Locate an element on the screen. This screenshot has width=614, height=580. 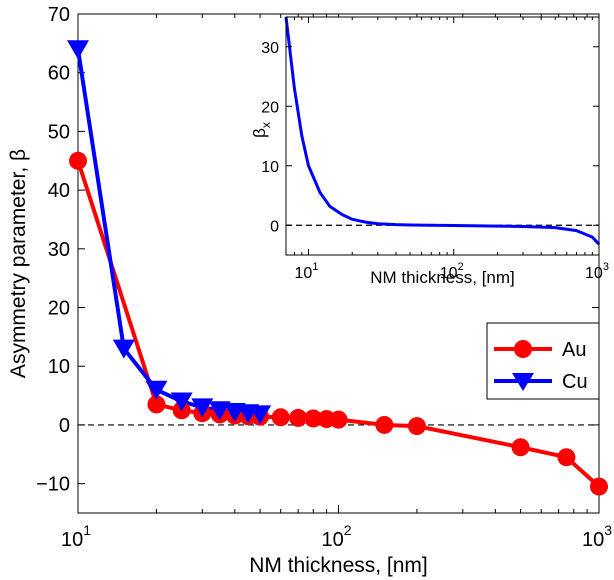
inset-x-tick-exponent: 2 is located at coordinates (461, 267).